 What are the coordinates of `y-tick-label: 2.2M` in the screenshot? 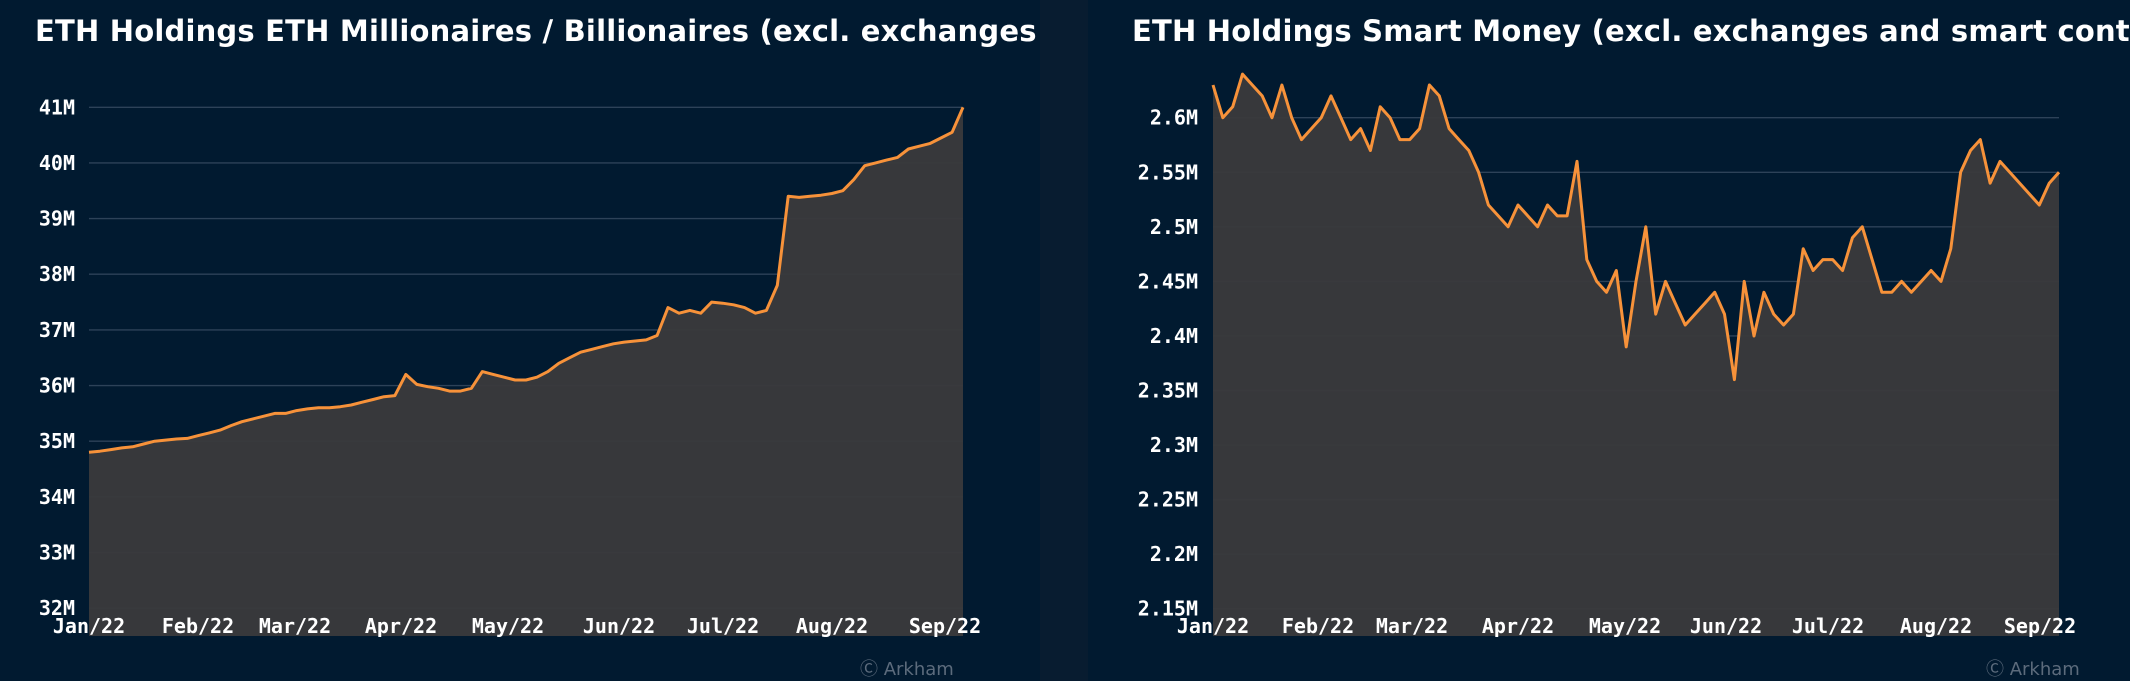 It's located at (1174, 554).